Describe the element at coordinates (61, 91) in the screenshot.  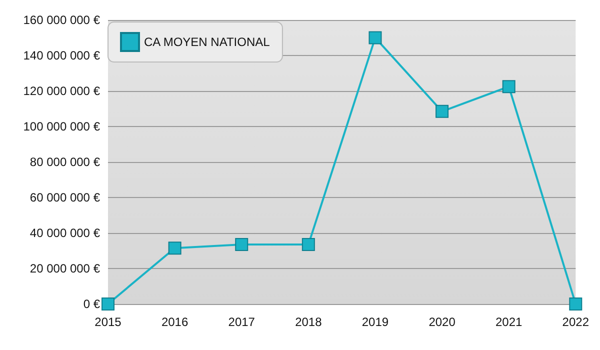
I see `y-tick-label: 120 000 000 €` at that location.